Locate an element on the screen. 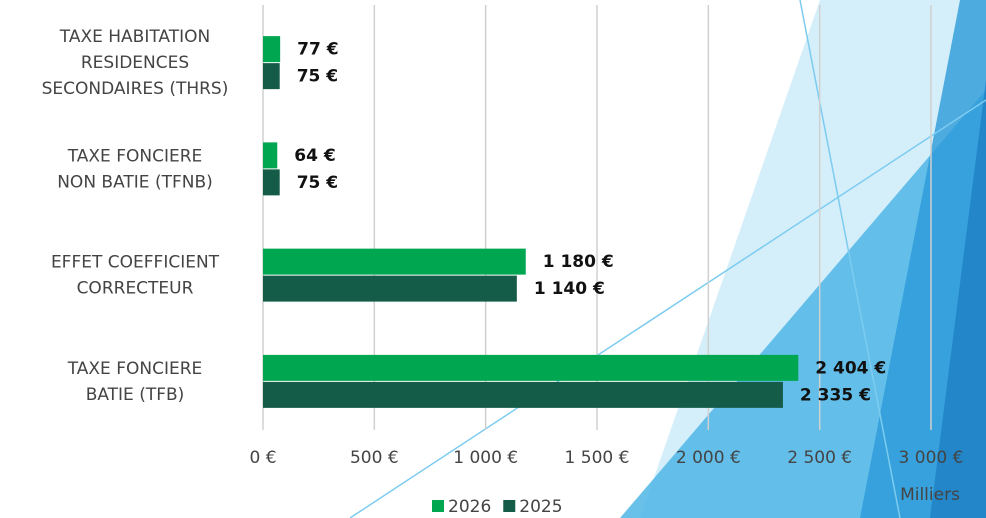 The image size is (986, 518). value-label: 1 180 € is located at coordinates (578, 262).